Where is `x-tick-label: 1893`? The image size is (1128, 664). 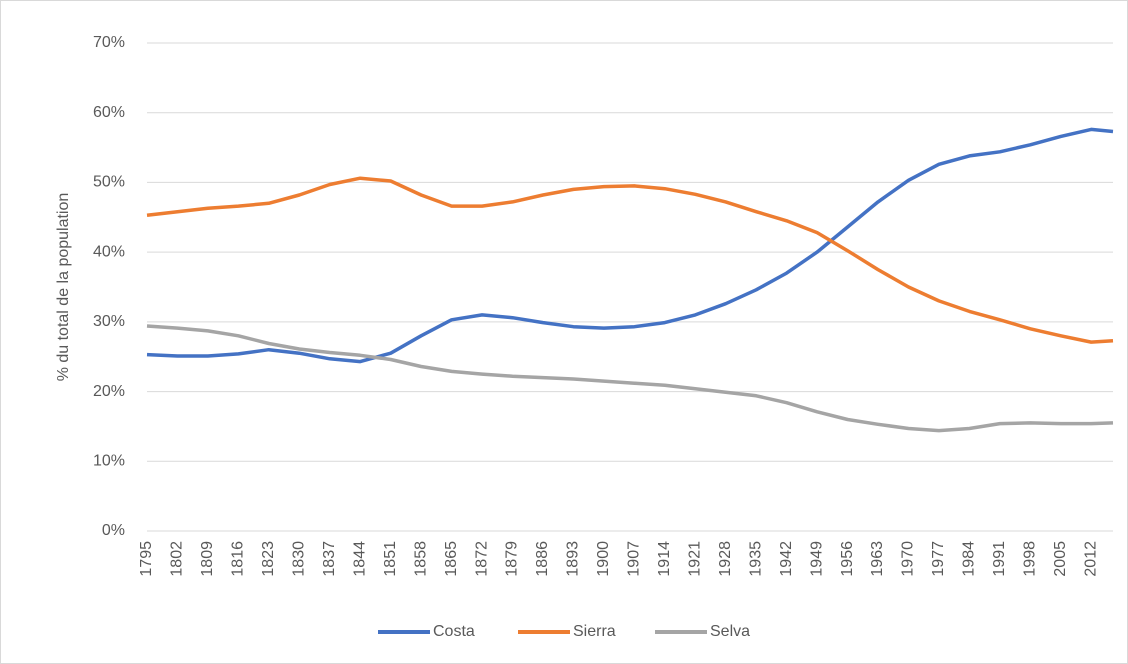 x-tick-label: 1893 is located at coordinates (573, 559).